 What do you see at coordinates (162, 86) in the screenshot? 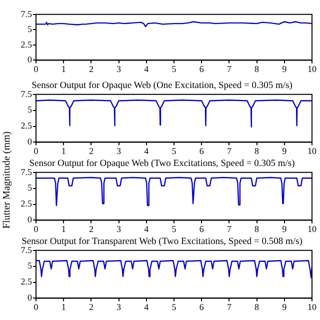
I see `chart-title: Sensor Output for Opaque Web (One Excitation, Speed = 0.305 m/s)` at bounding box center [162, 86].